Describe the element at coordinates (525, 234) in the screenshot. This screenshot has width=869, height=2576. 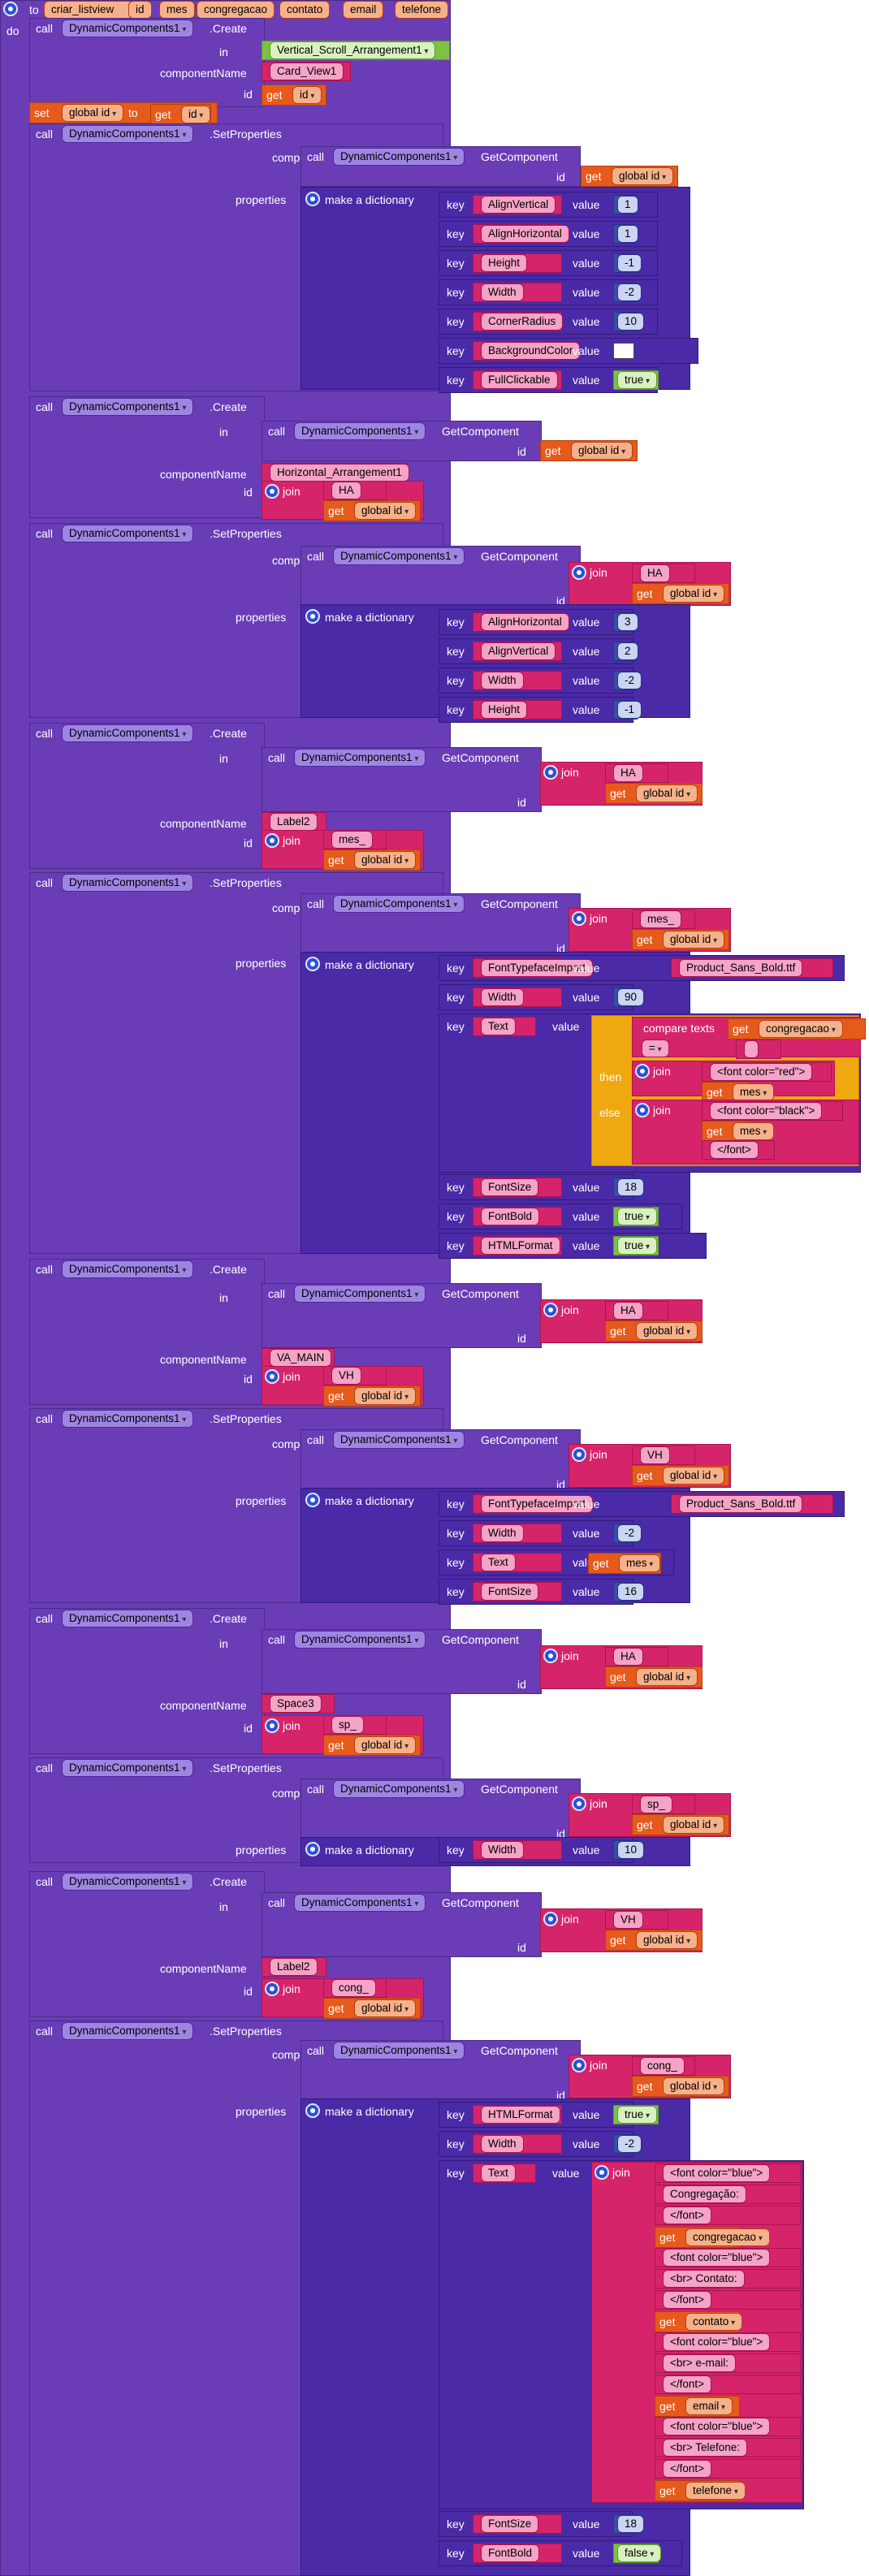
I see `text-field: AlignHorizontal` at that location.